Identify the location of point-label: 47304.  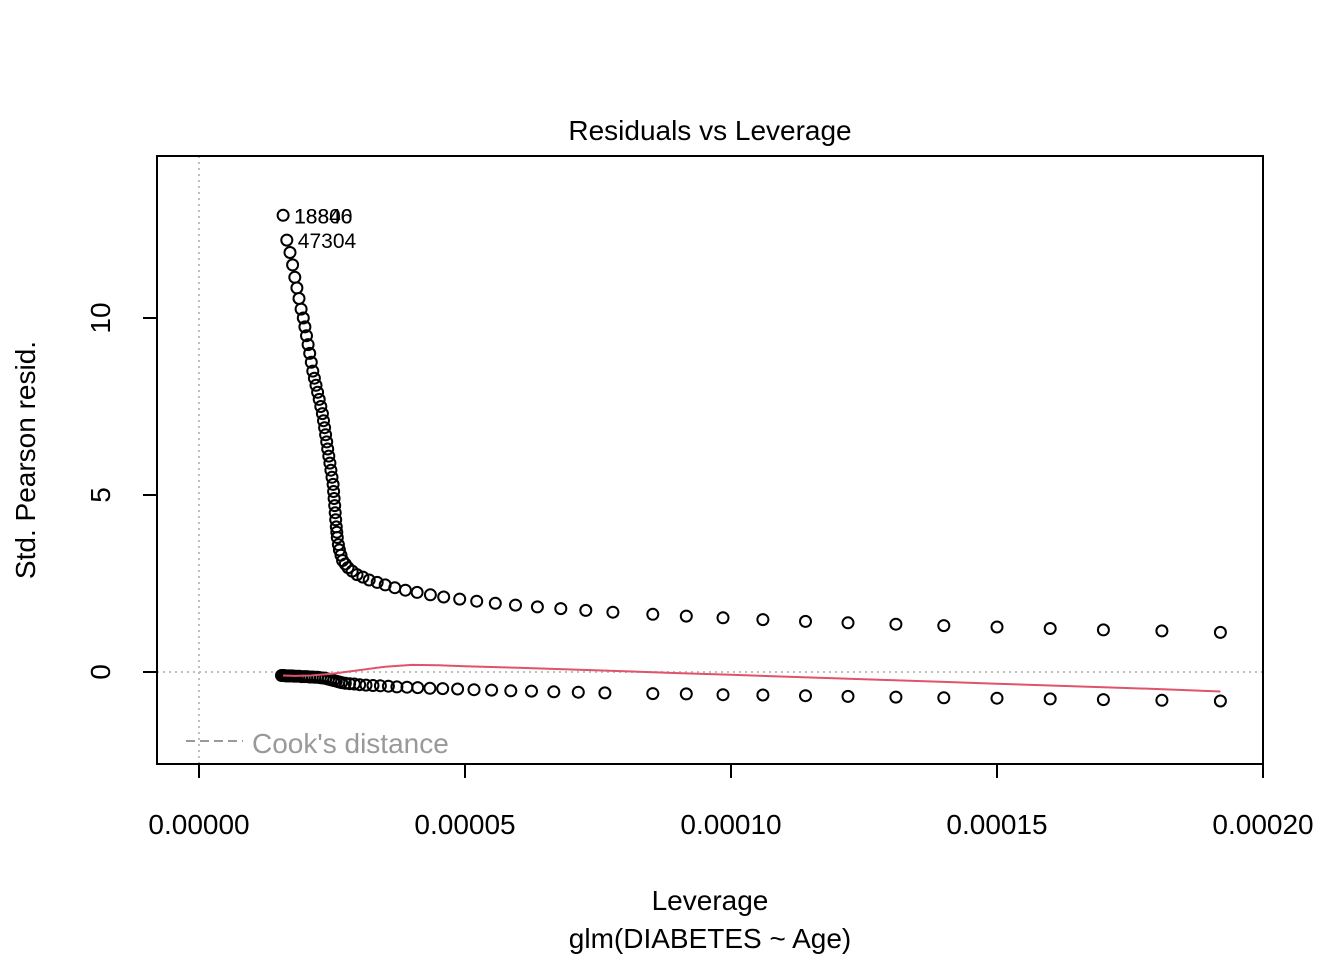
(327, 241).